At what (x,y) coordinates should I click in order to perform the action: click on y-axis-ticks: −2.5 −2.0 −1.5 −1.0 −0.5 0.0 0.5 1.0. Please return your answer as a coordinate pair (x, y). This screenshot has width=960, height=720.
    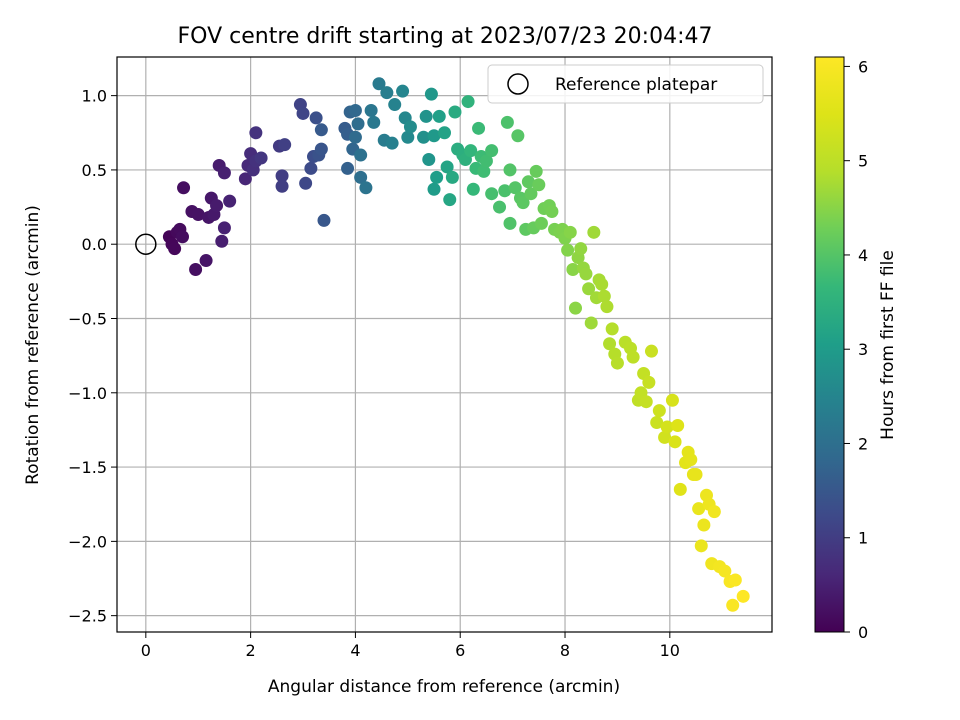
    Looking at the image, I should click on (92, 356).